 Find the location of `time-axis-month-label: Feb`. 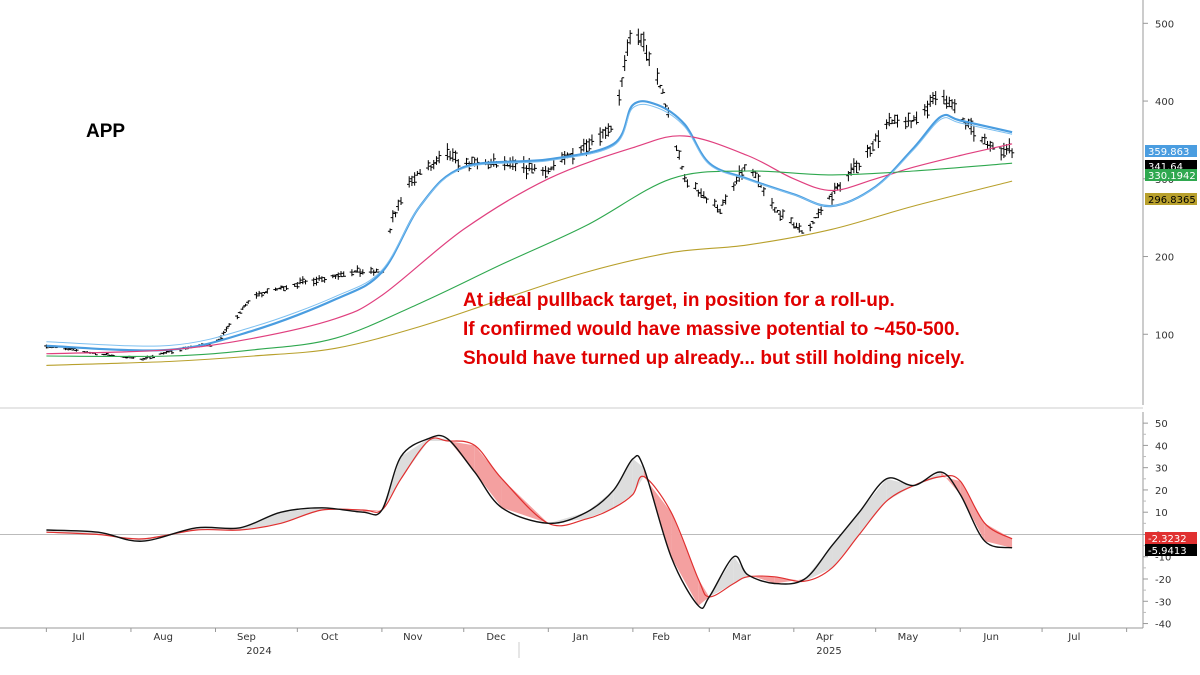

time-axis-month-label: Feb is located at coordinates (661, 637).